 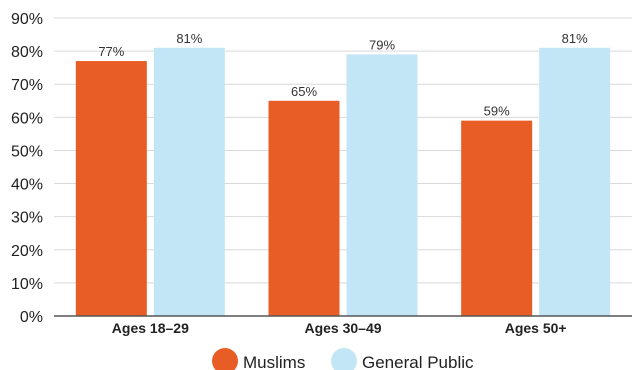 What do you see at coordinates (304, 91) in the screenshot?
I see `data-label: 65%` at bounding box center [304, 91].